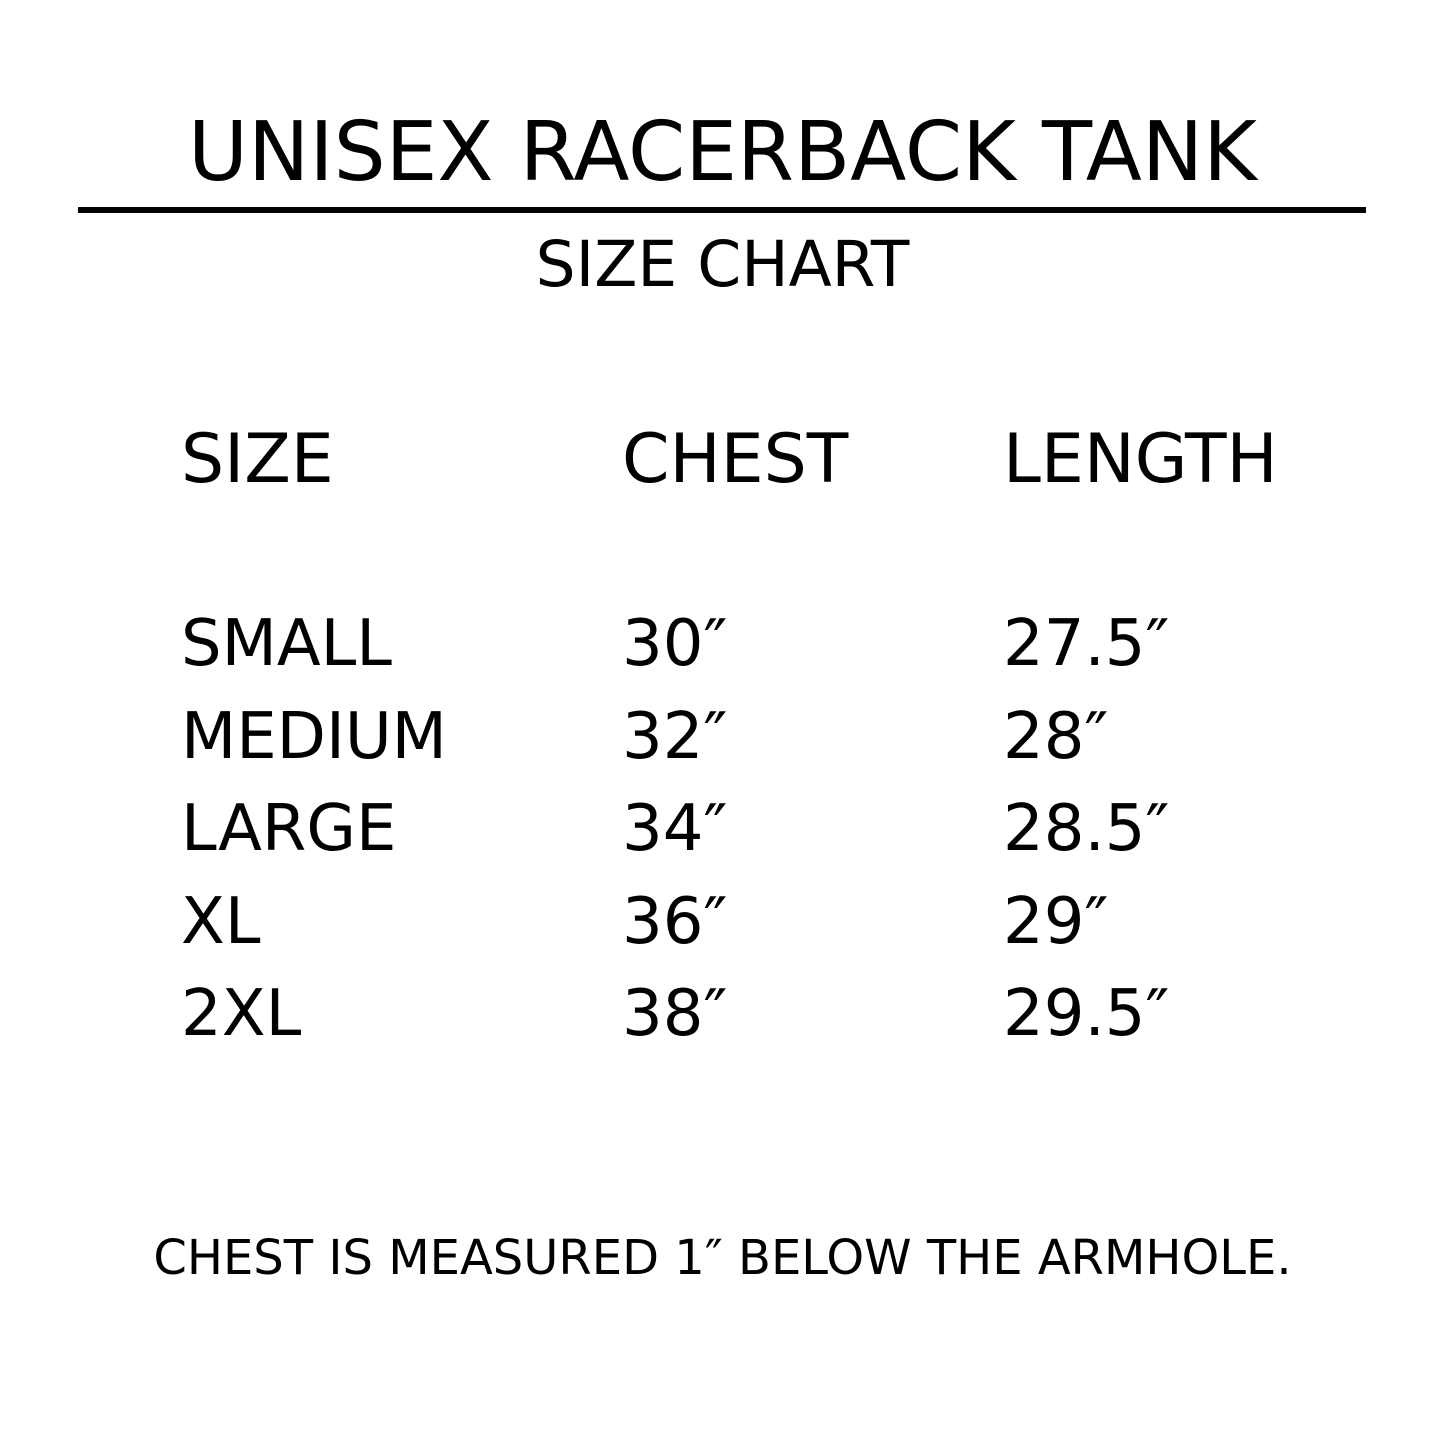 The width and height of the screenshot is (1445, 1445). Describe the element at coordinates (1140, 459) in the screenshot. I see `header-length: LENGTH` at that location.